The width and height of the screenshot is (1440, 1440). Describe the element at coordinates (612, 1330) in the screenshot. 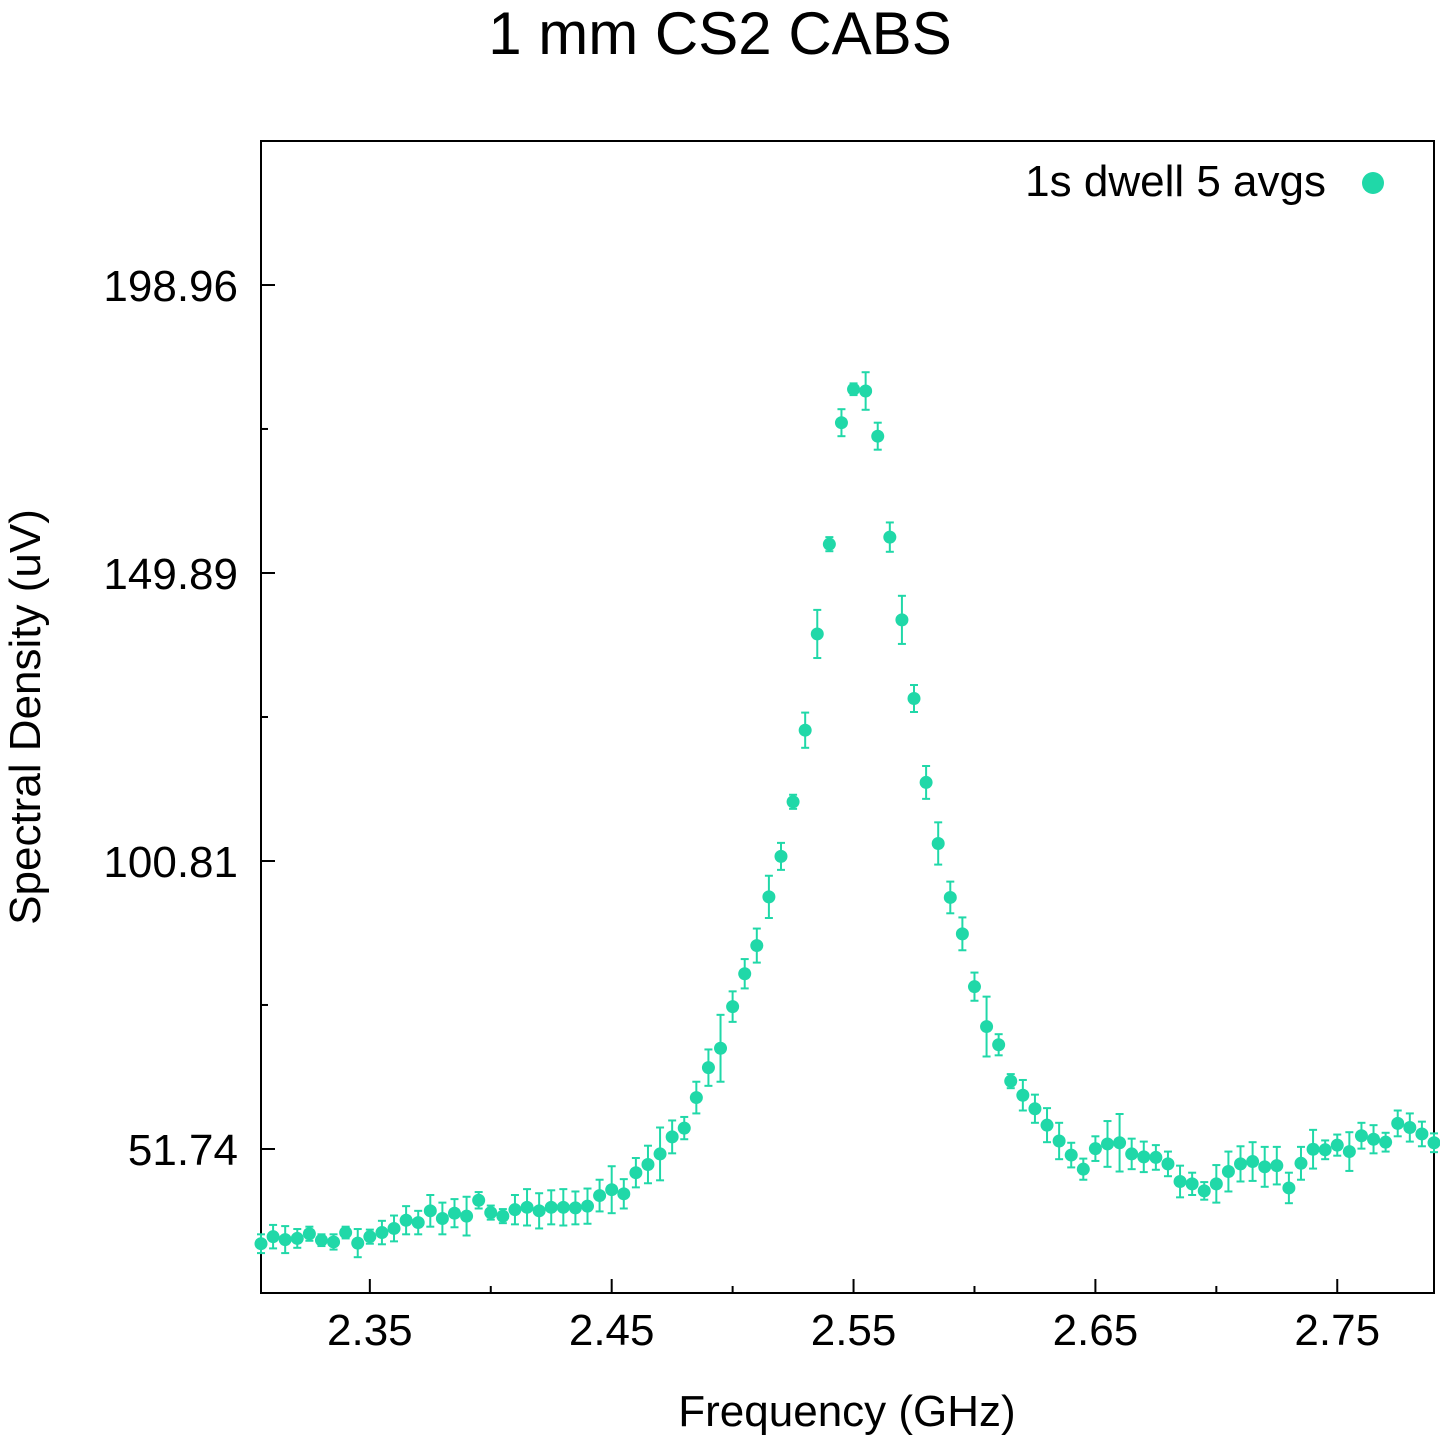

I see `x-tick-label: 2.45` at that location.